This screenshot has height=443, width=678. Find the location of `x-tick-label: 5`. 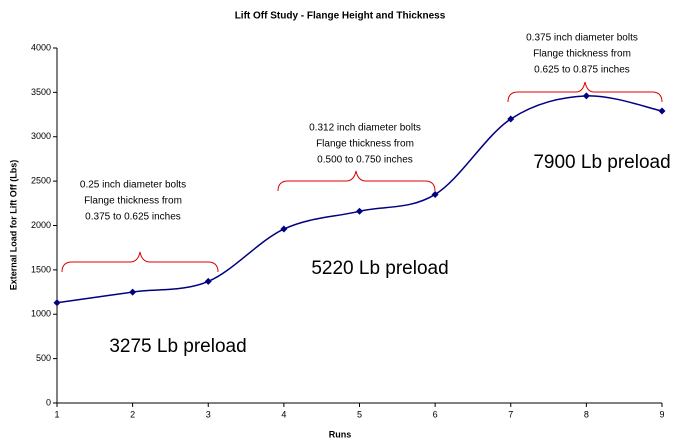

x-tick-label: 5 is located at coordinates (359, 414).